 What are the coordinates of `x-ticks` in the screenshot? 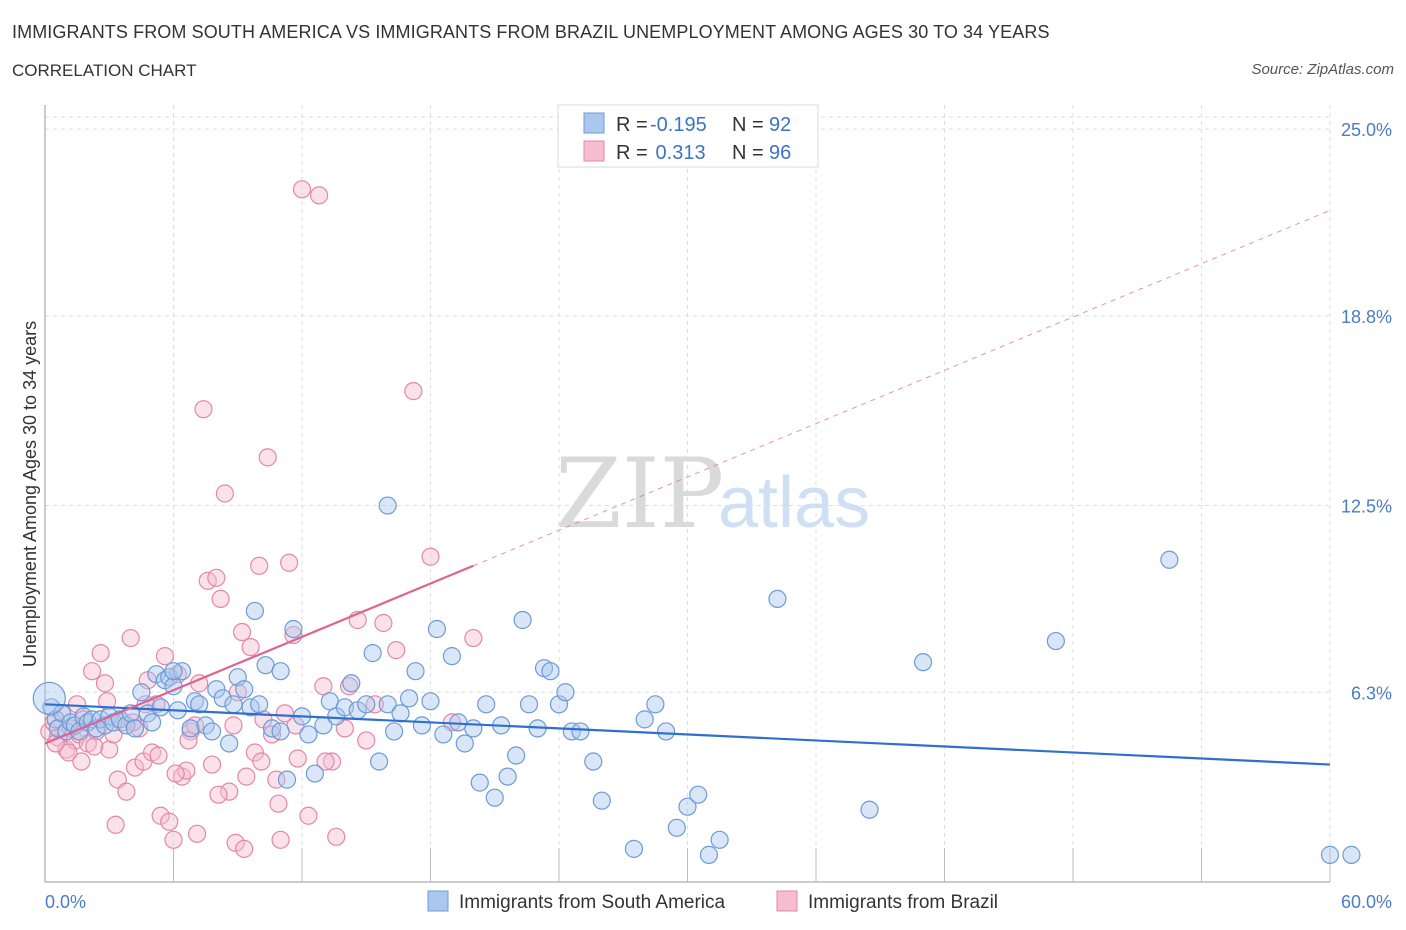 It's located at (752, 865).